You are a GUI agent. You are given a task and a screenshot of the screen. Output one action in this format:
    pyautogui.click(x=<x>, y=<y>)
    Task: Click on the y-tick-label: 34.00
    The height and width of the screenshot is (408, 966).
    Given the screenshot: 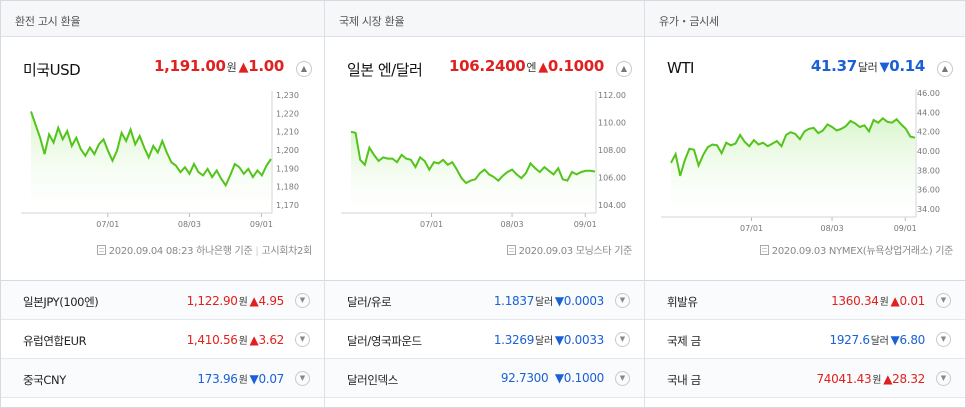 What is the action you would take?
    pyautogui.click(x=928, y=209)
    